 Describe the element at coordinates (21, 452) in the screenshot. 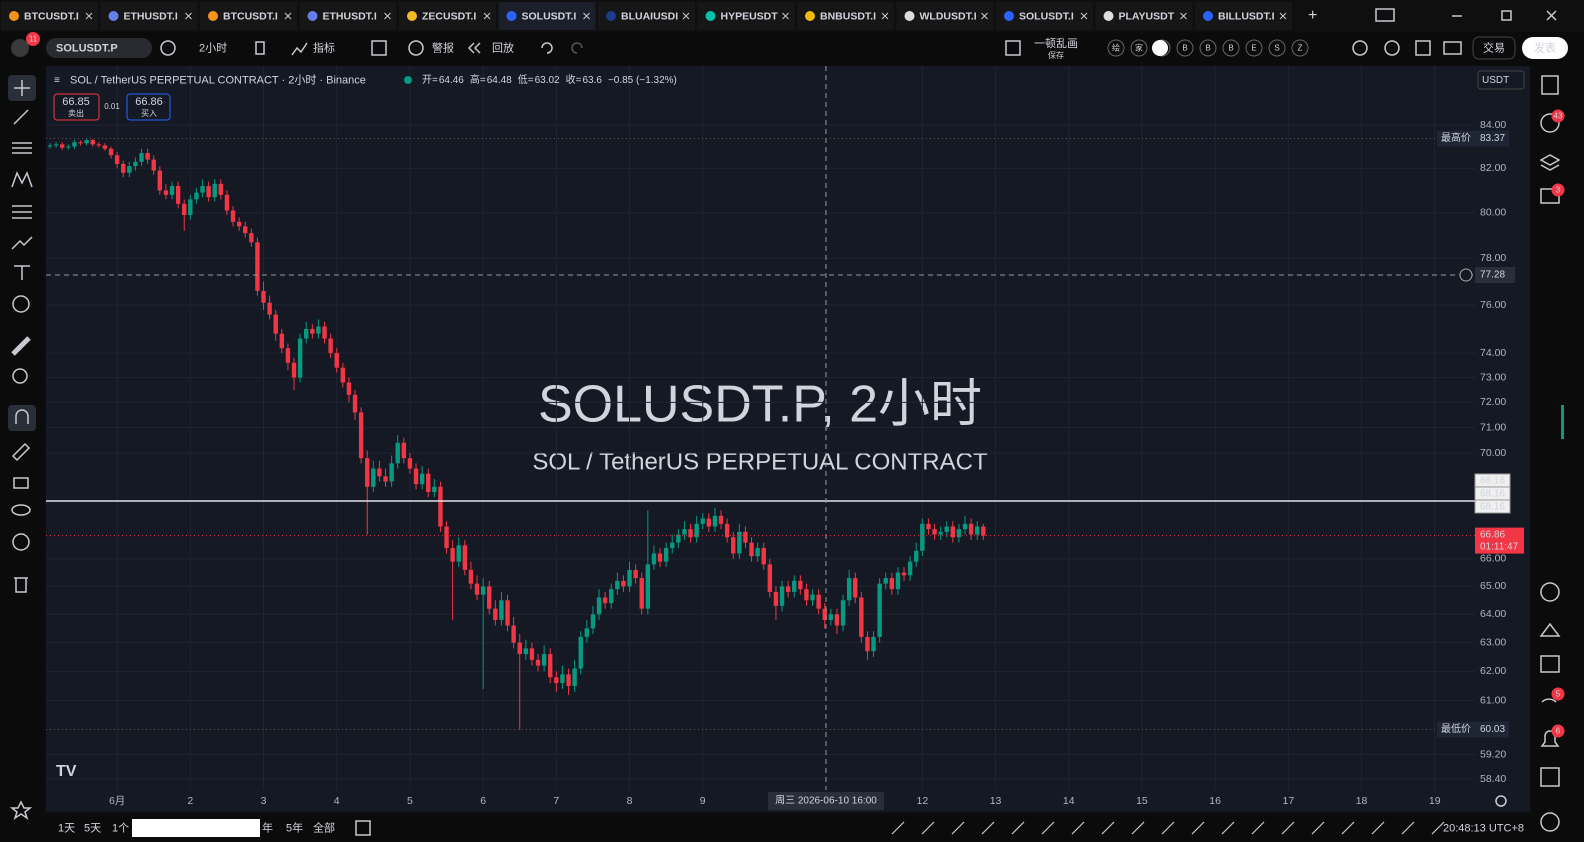

I see `stay-drawing` at that location.